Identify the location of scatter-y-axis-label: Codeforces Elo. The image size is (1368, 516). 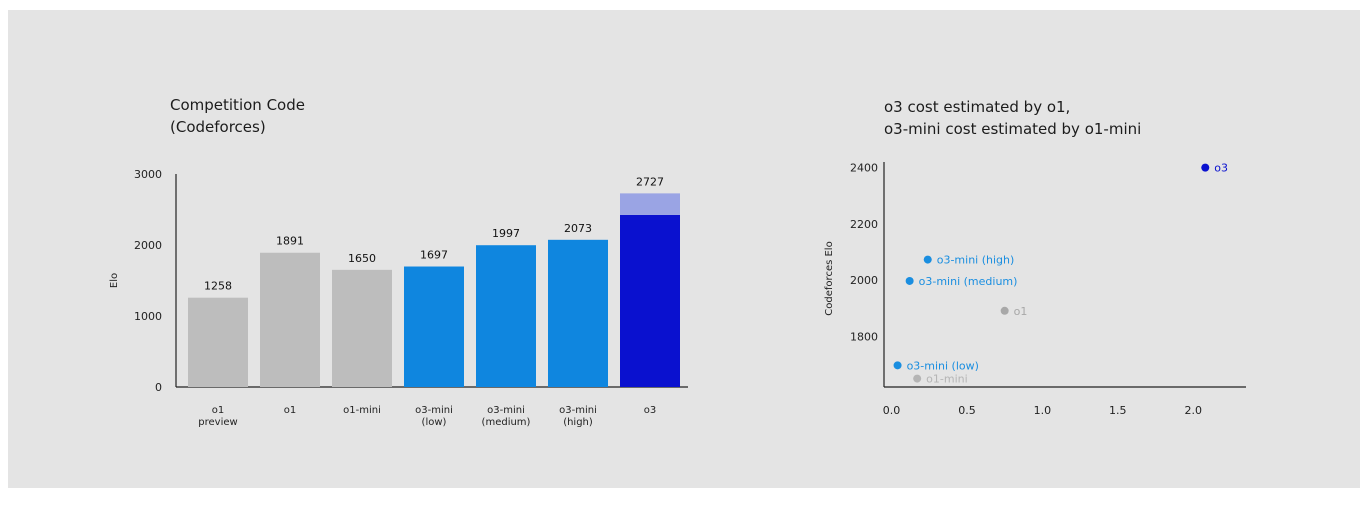
(829, 278).